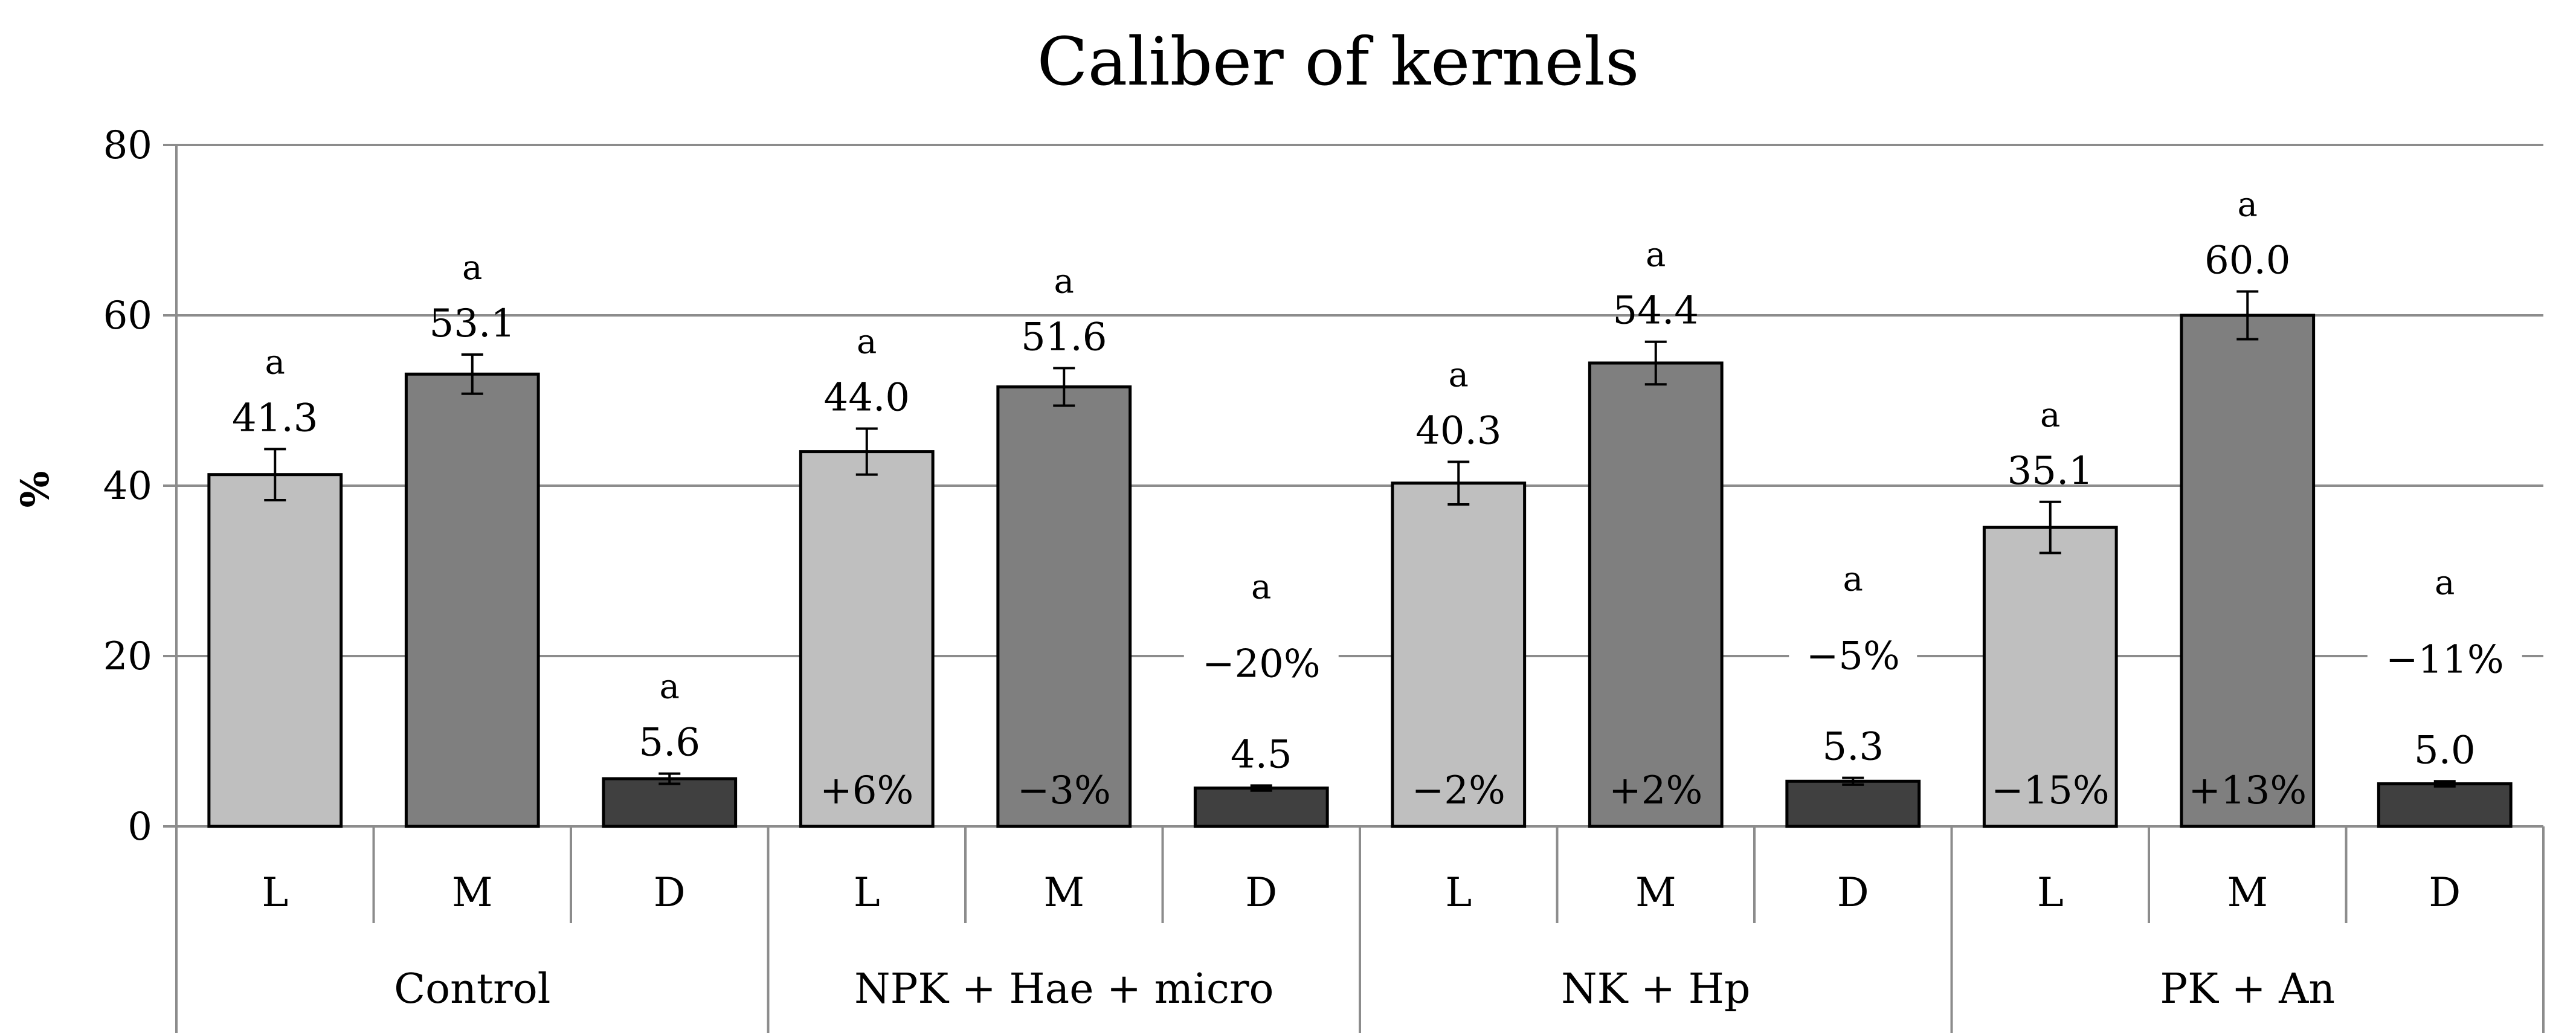 This screenshot has height=1033, width=2576. What do you see at coordinates (275, 418) in the screenshot?
I see `data-label: 41.3` at bounding box center [275, 418].